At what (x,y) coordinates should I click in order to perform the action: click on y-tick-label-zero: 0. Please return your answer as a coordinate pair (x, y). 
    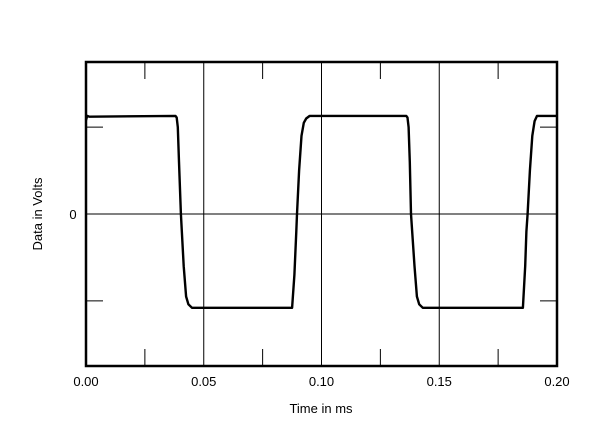
    Looking at the image, I should click on (72, 214).